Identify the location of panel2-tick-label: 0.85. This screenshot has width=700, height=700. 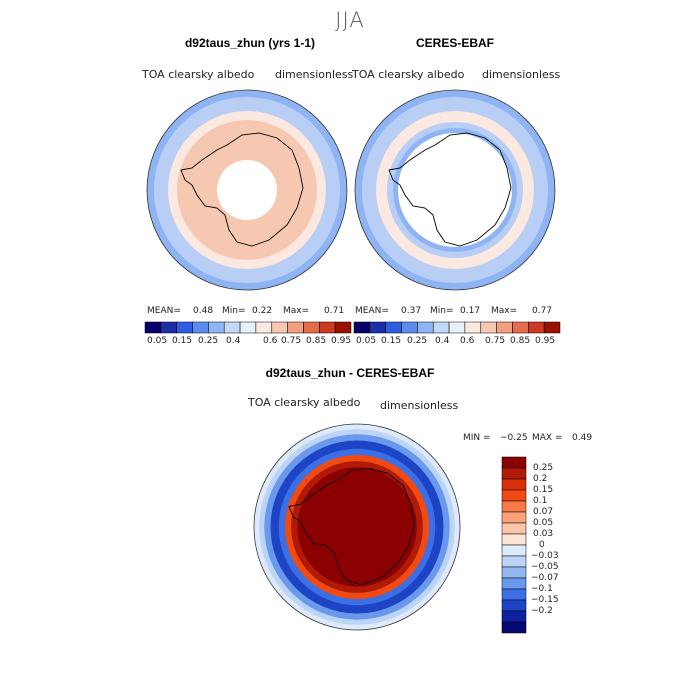
(520, 341).